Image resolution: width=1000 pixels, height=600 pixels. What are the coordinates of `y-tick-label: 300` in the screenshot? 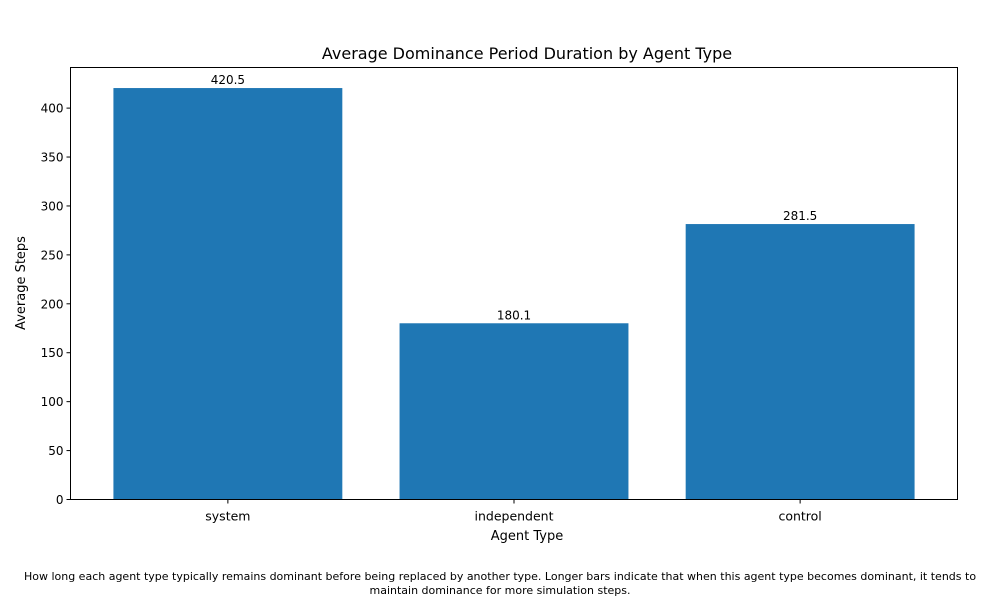 It's located at (52, 206).